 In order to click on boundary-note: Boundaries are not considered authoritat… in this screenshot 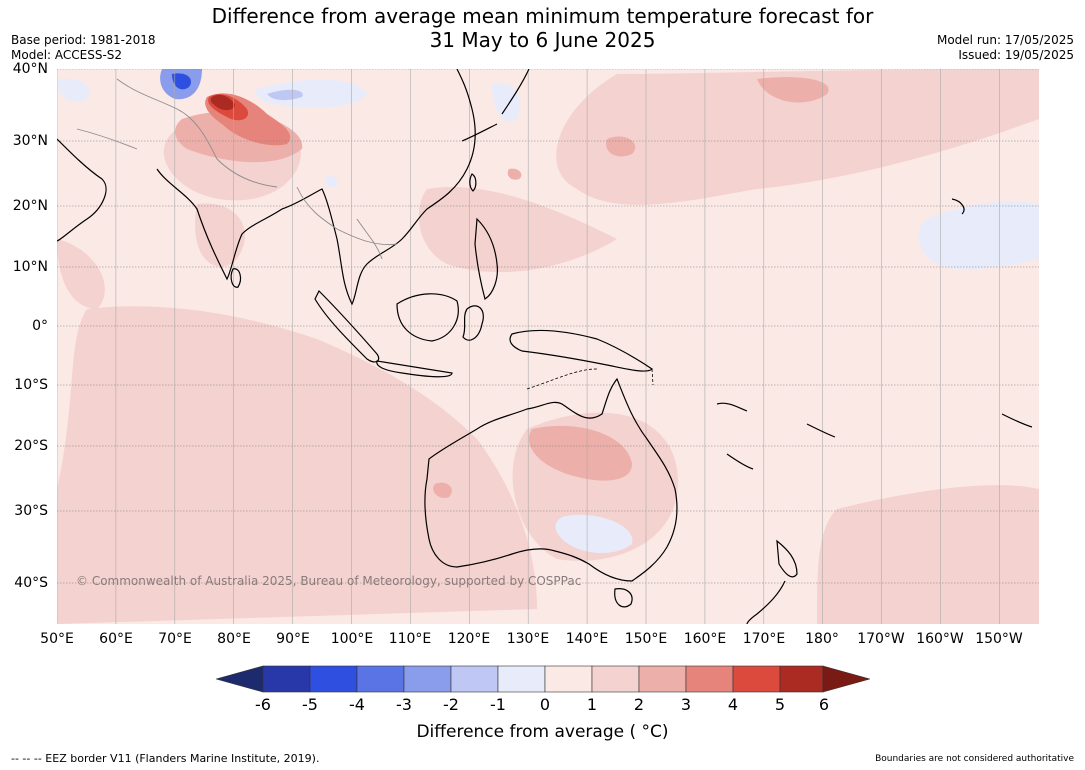, I will do `click(974, 759)`.